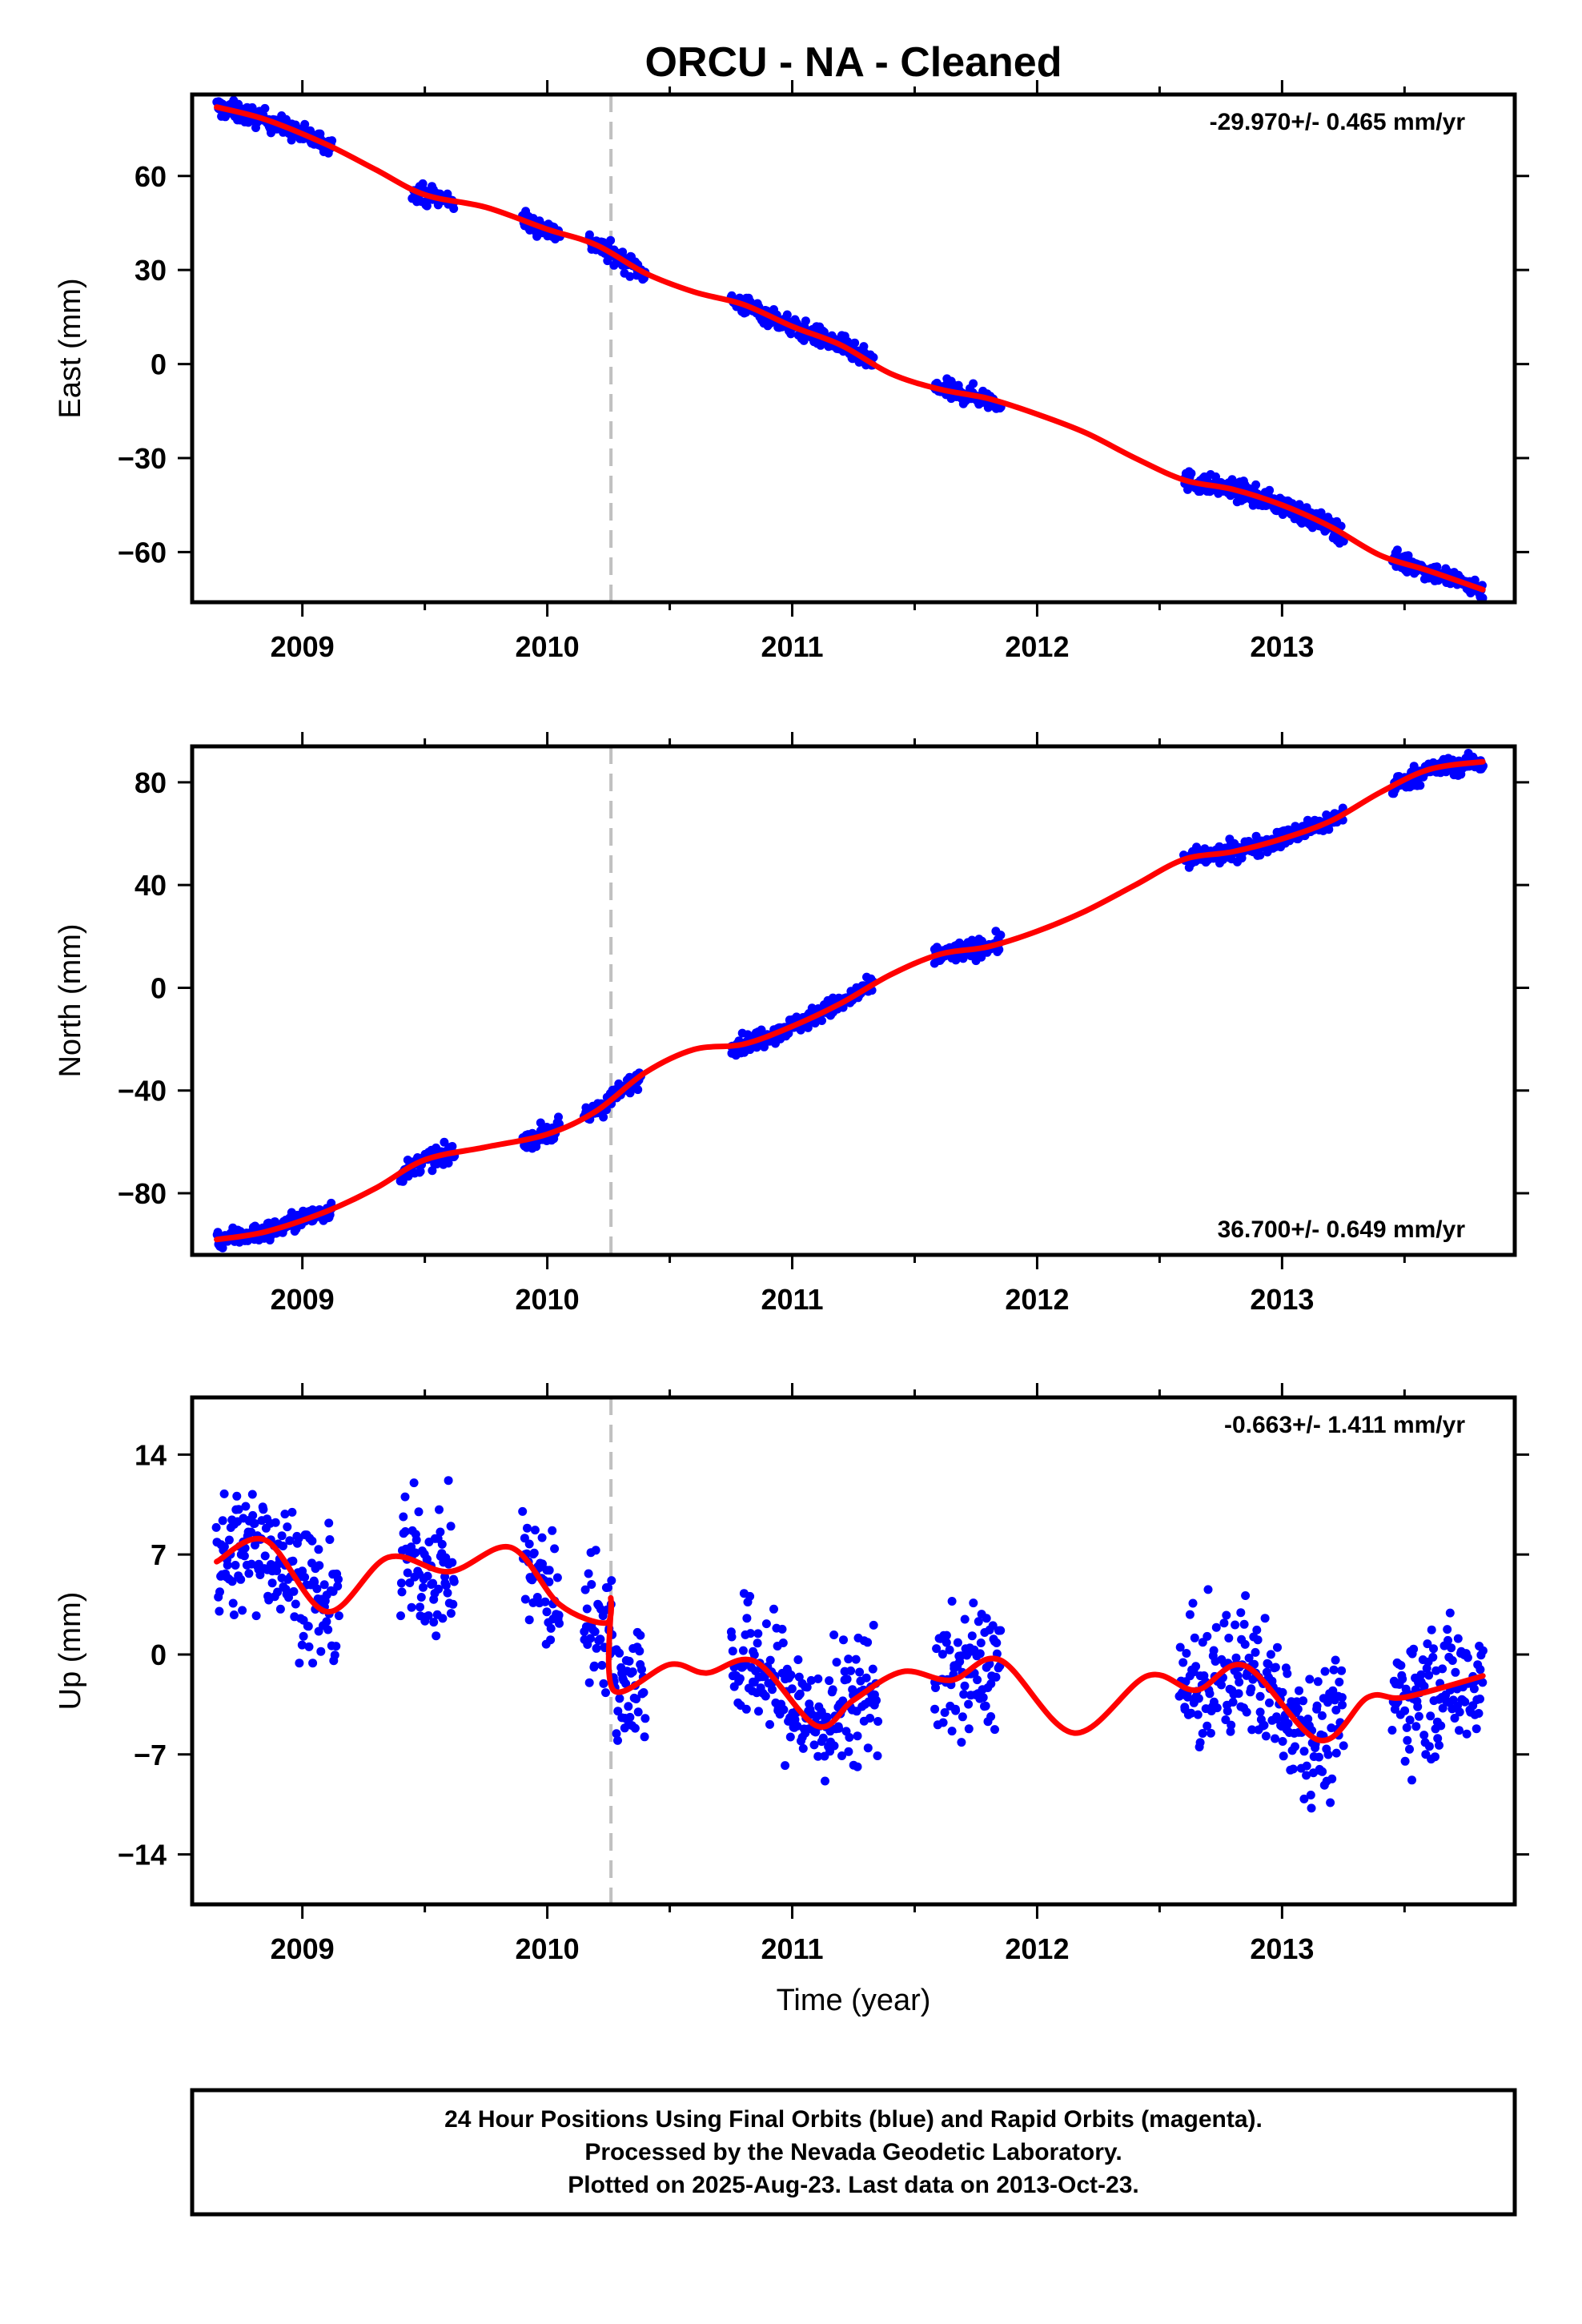  I want to click on x-tick-label: 2010, so click(548, 1299).